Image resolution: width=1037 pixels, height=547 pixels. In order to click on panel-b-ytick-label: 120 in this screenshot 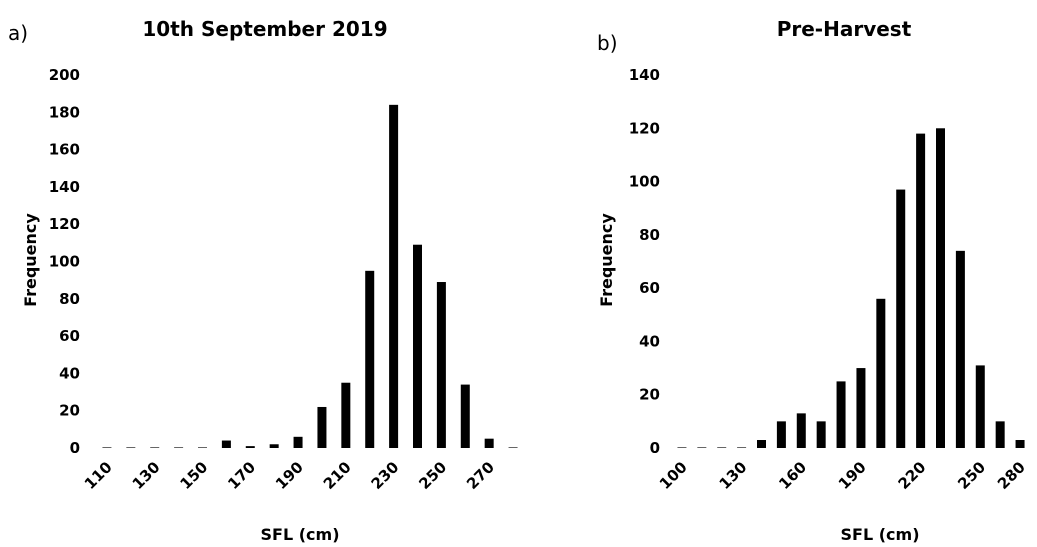, I will do `click(644, 128)`.